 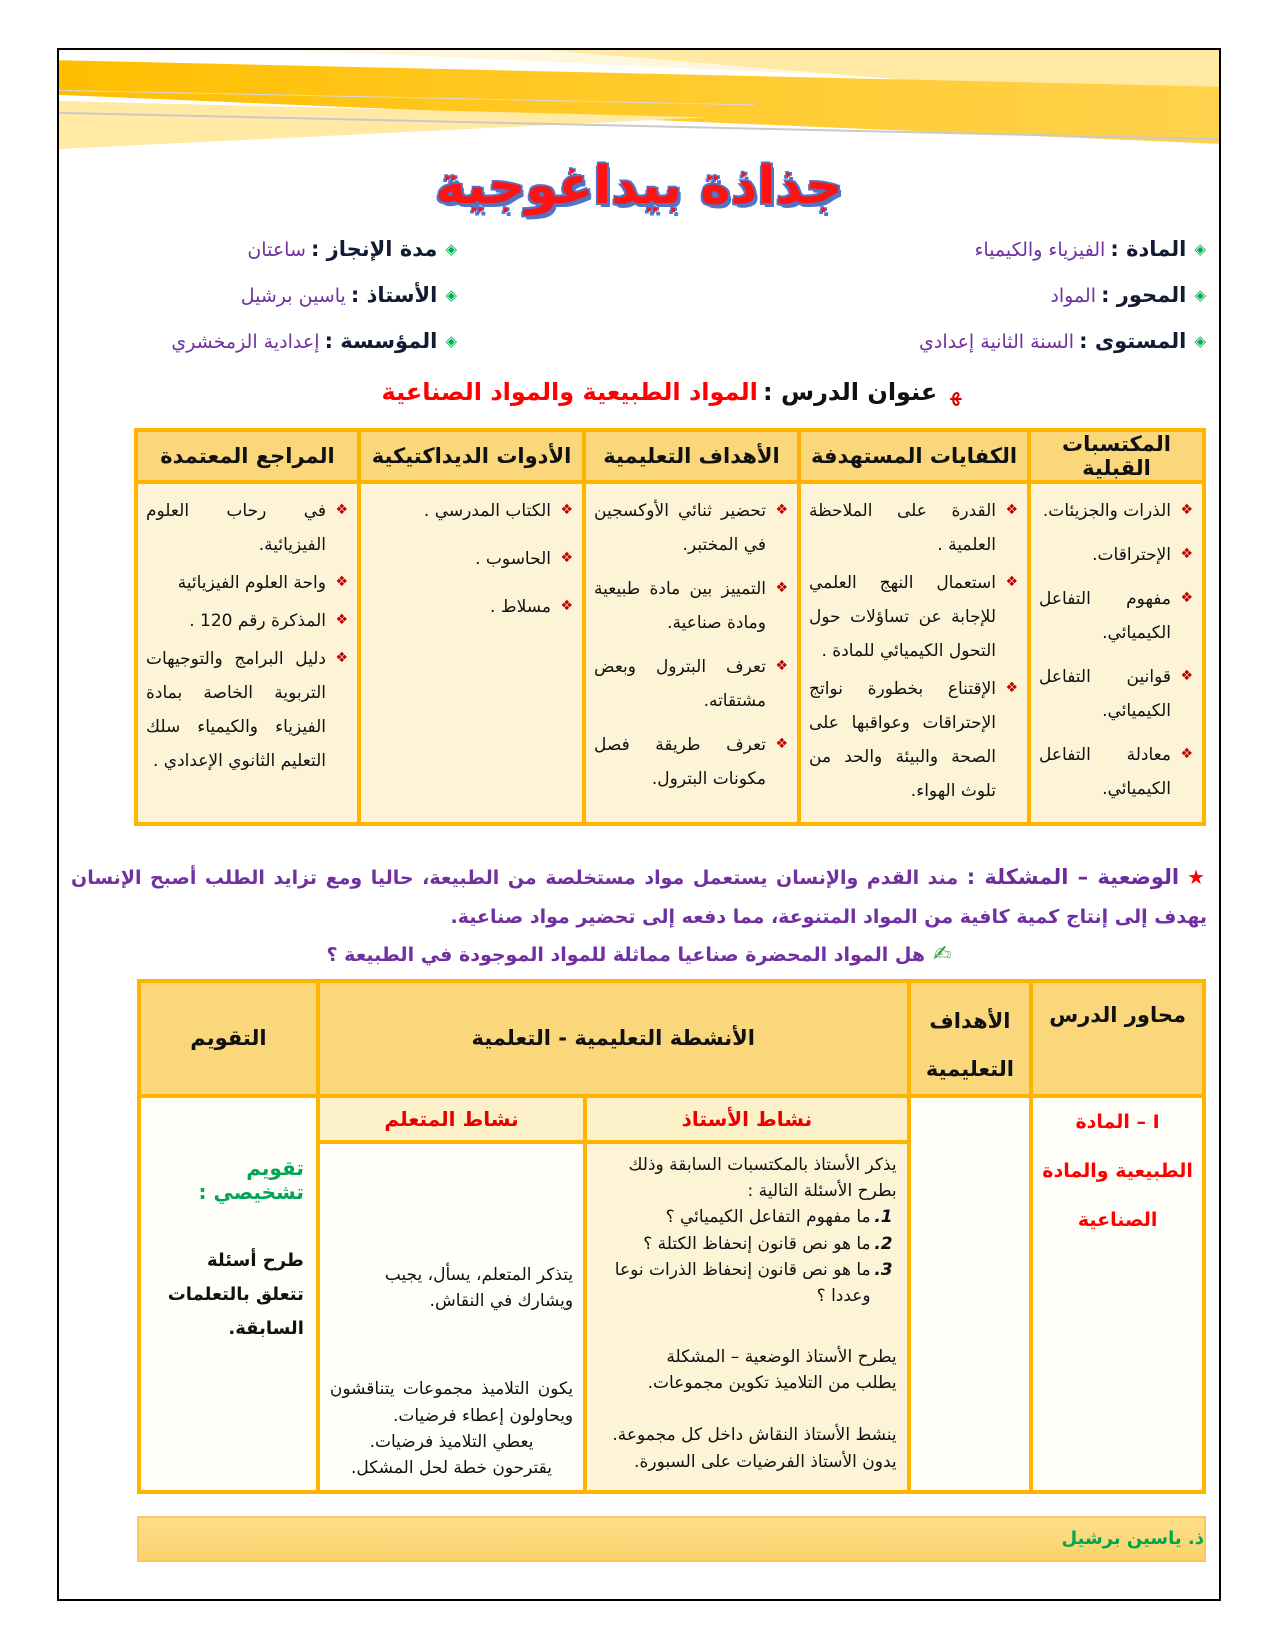 What do you see at coordinates (293, 296) in the screenshot?
I see `meta-value: ياسين برشيل` at bounding box center [293, 296].